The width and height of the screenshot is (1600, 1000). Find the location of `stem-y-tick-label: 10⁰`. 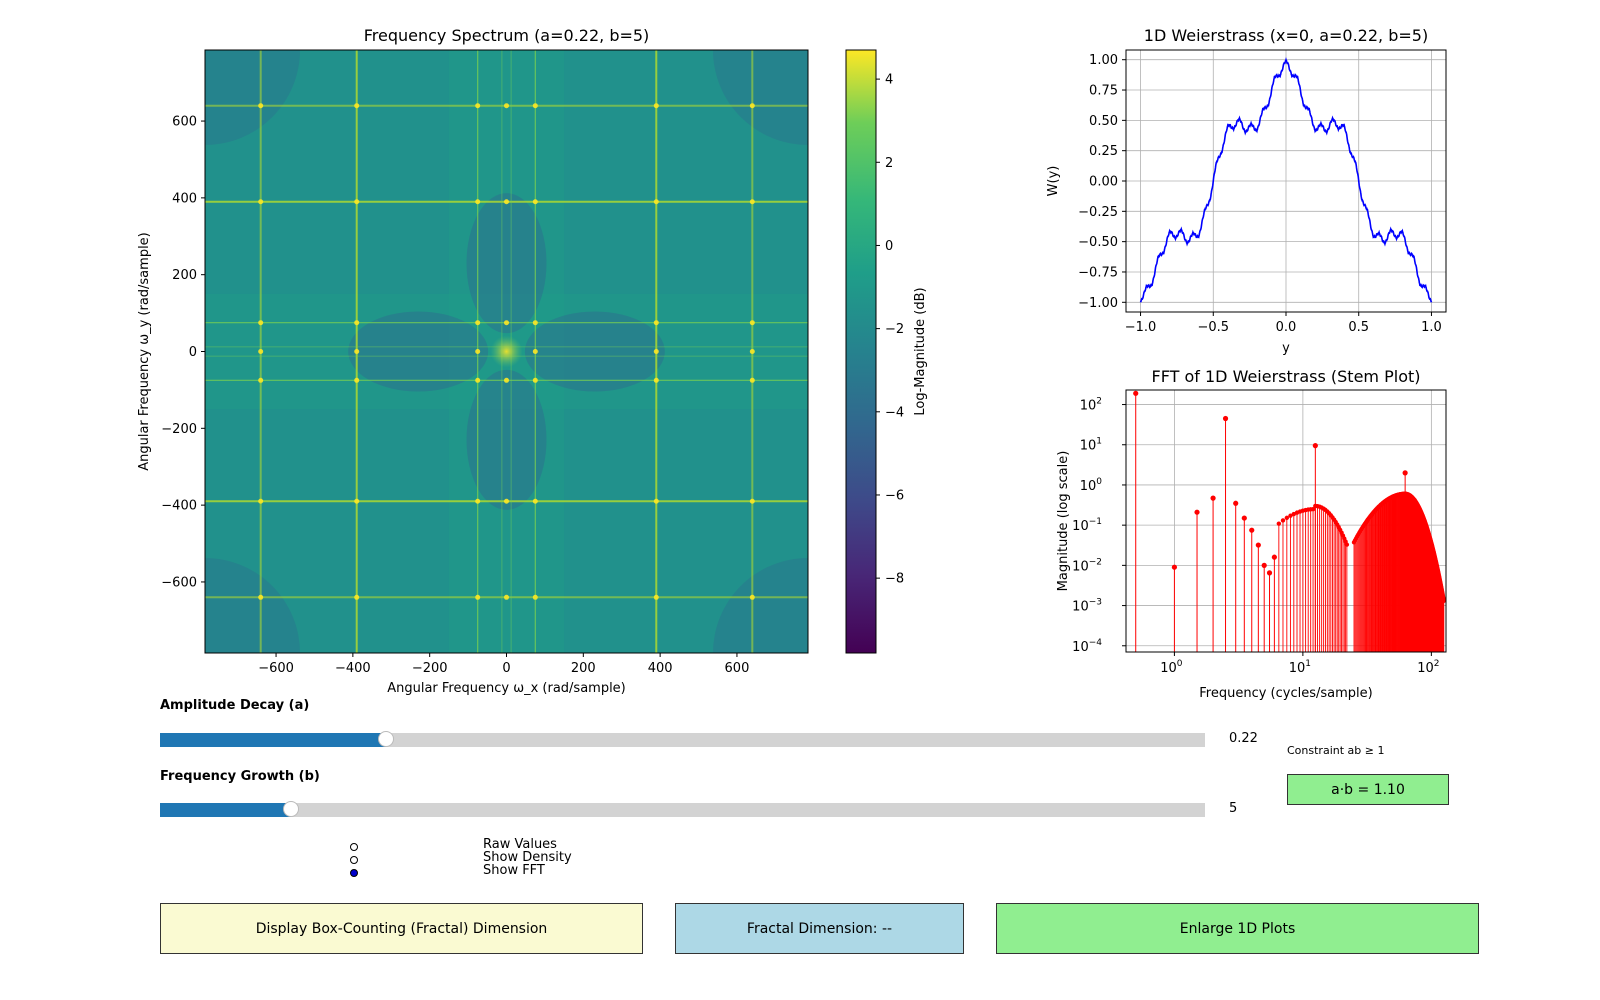

stem-y-tick-label: 10⁰ is located at coordinates (1091, 485).